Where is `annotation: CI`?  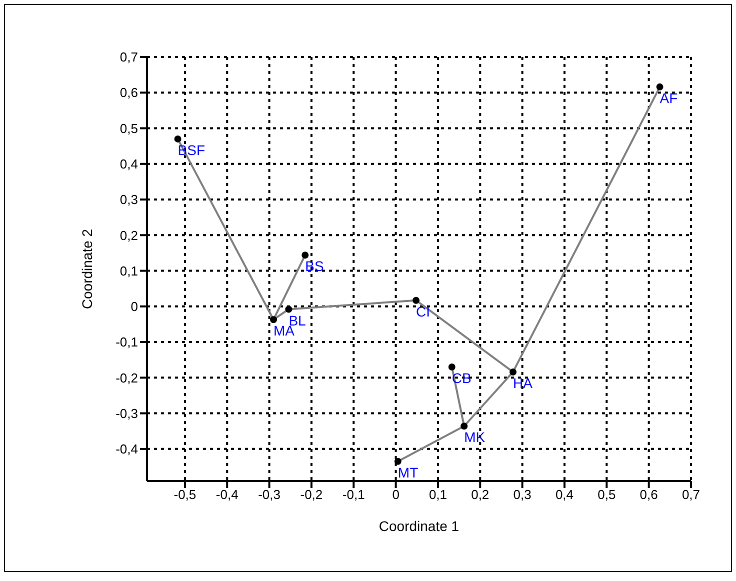
annotation: CI is located at coordinates (423, 311).